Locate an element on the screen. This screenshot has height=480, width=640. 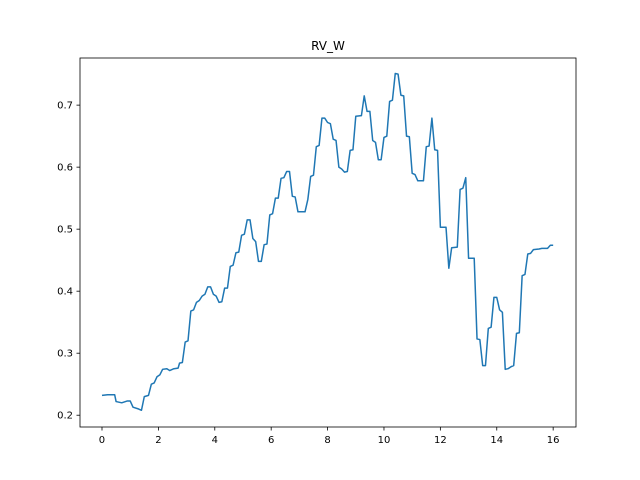
x-tick-label: 2 is located at coordinates (158, 440).